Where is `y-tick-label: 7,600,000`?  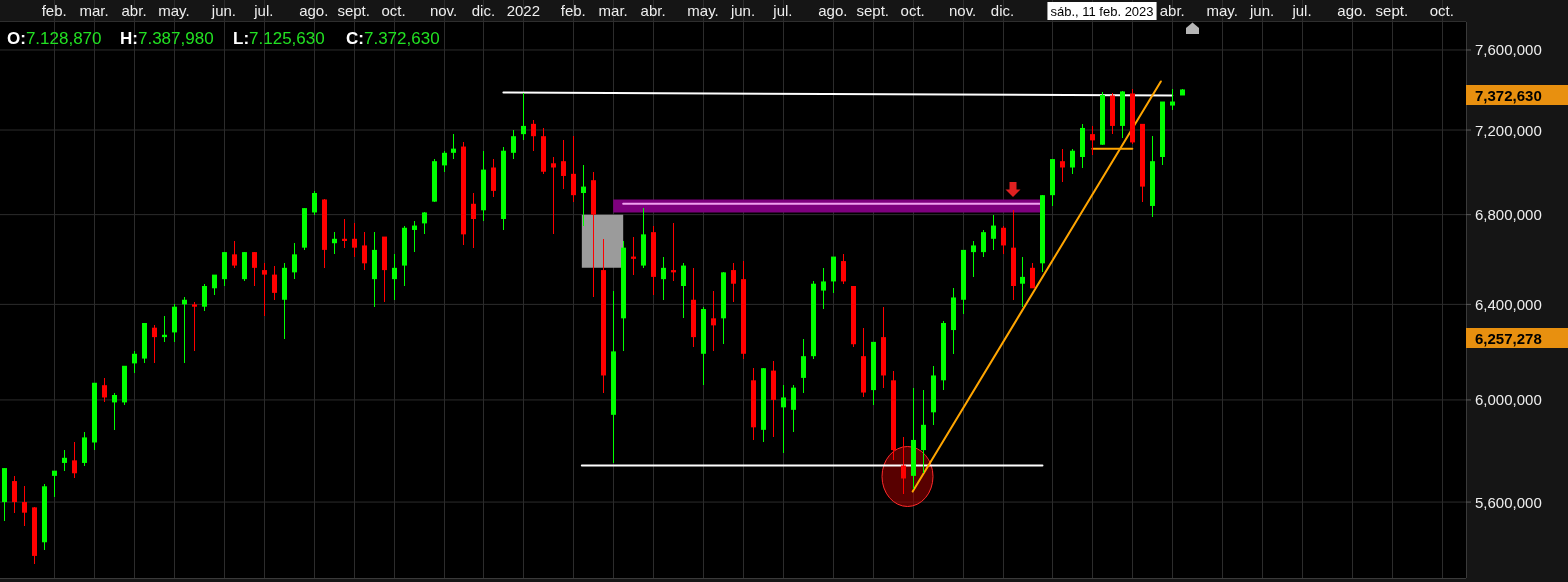 y-tick-label: 7,600,000 is located at coordinates (1508, 50).